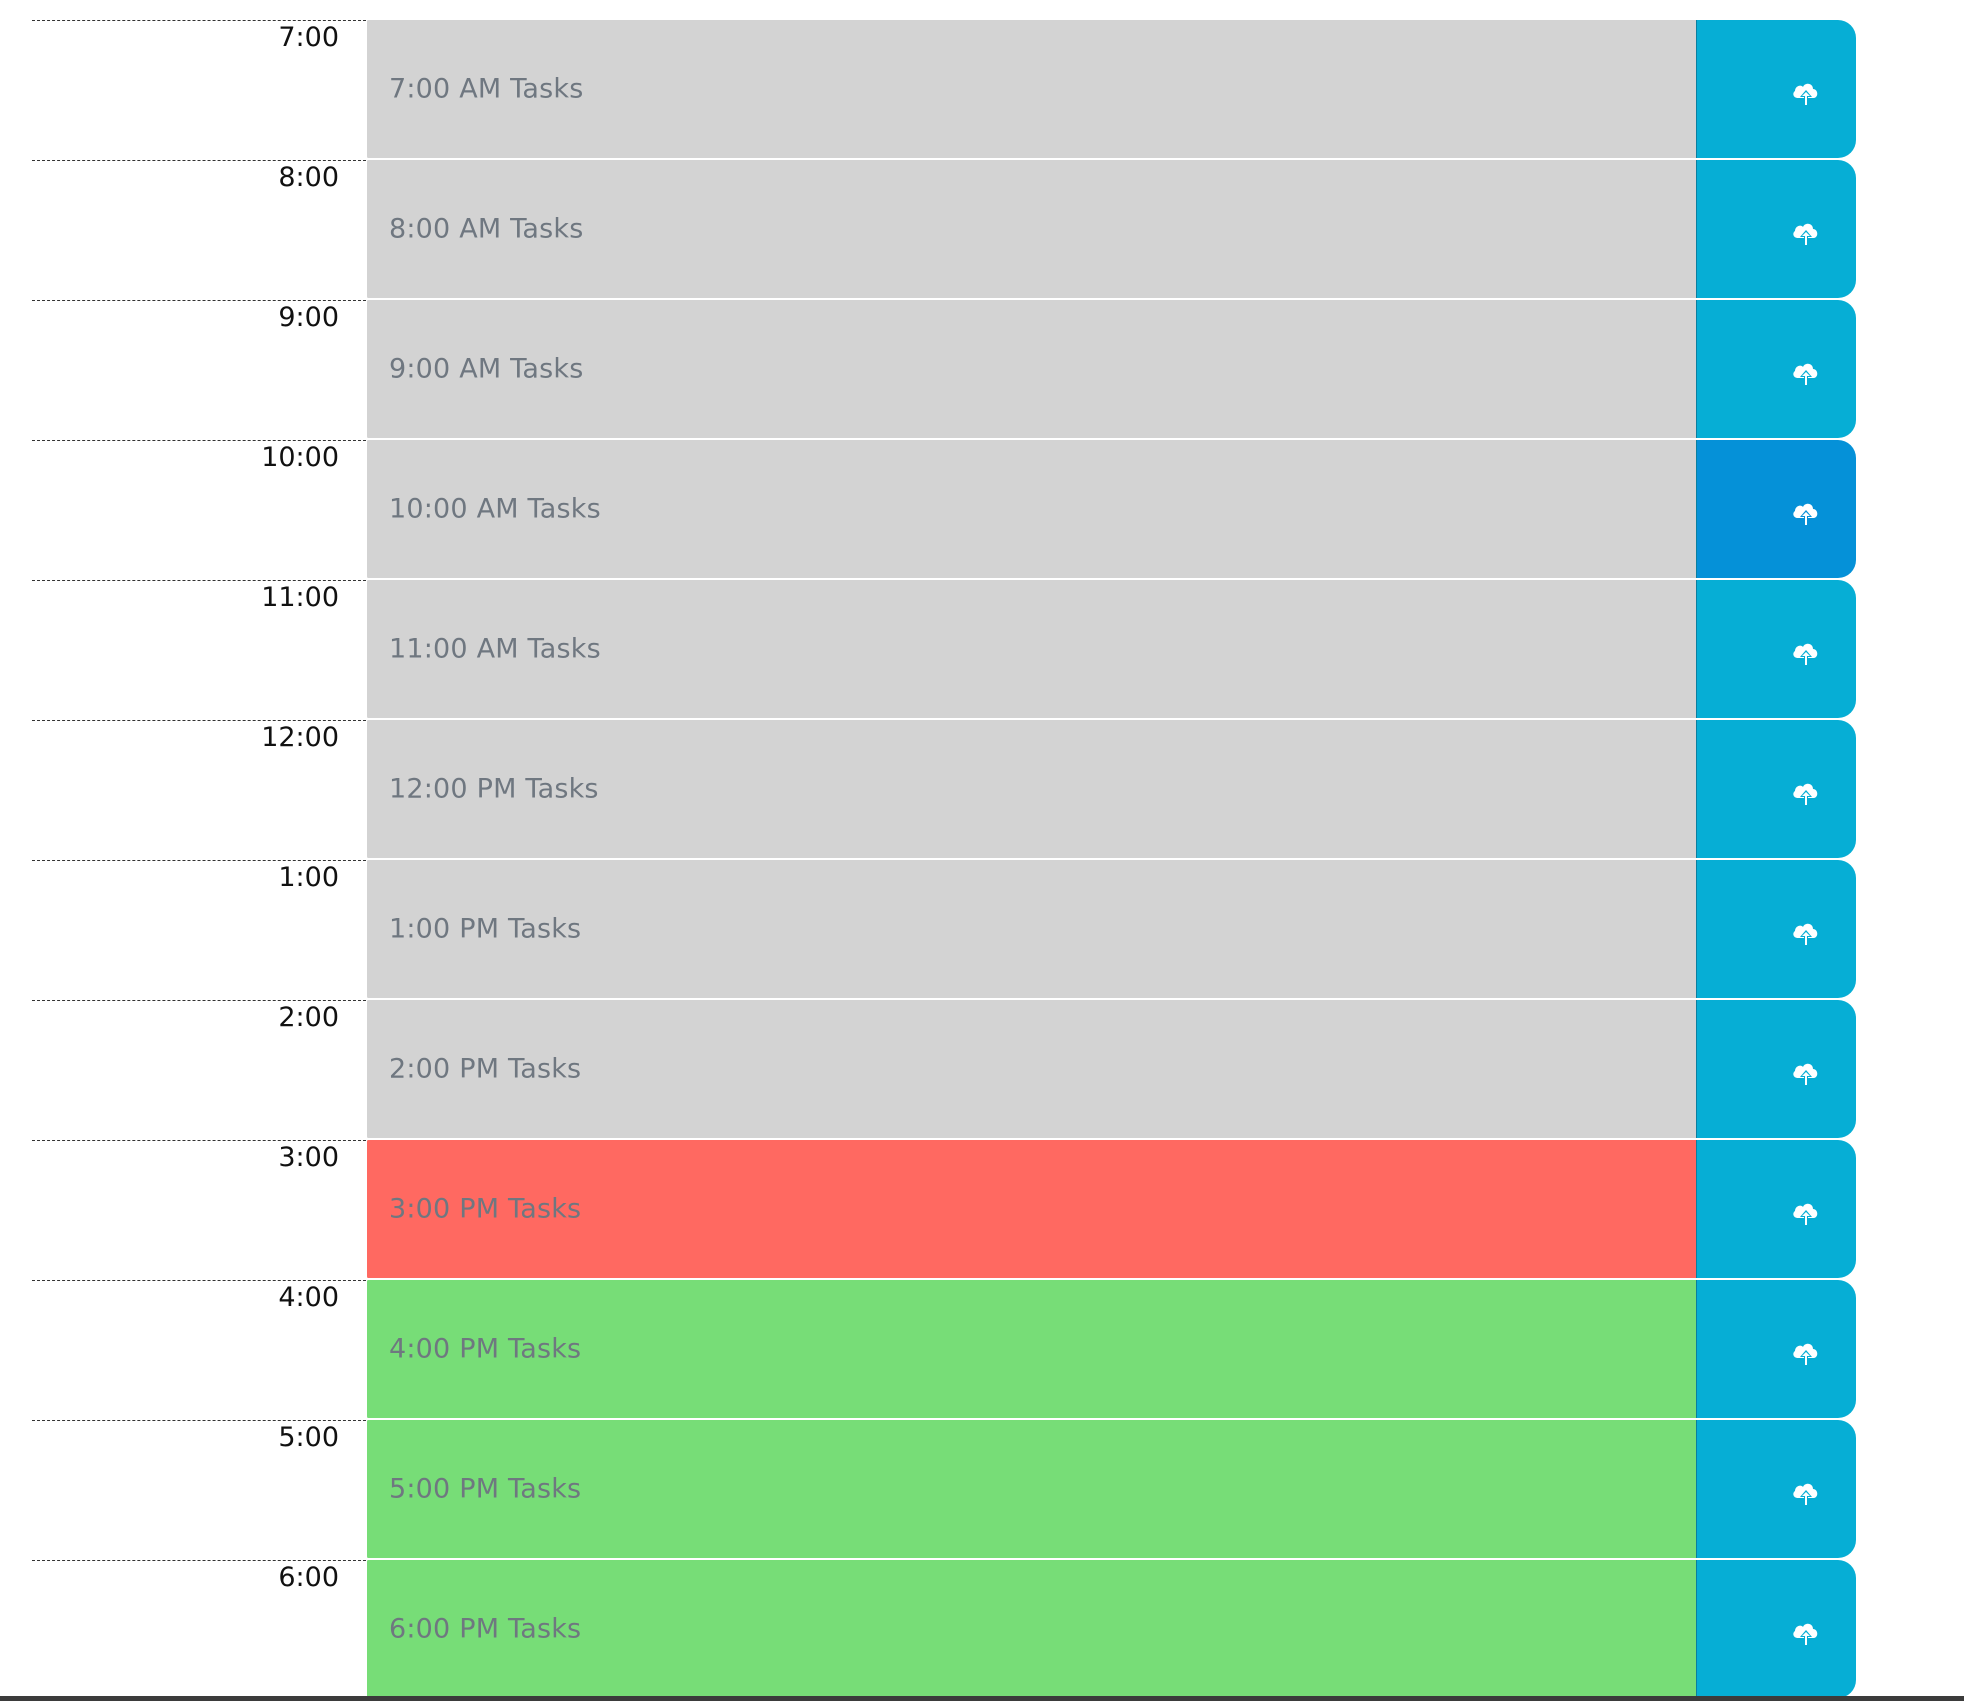 The width and height of the screenshot is (1964, 1701). What do you see at coordinates (1031, 1489) in the screenshot?
I see `task-textarea: 5:00 PM Tasks` at bounding box center [1031, 1489].